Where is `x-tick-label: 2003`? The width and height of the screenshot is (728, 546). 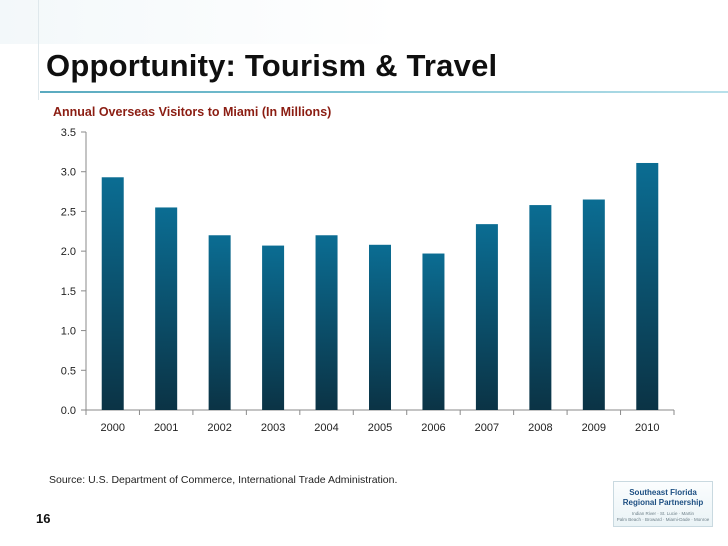
x-tick-label: 2003 is located at coordinates (273, 428).